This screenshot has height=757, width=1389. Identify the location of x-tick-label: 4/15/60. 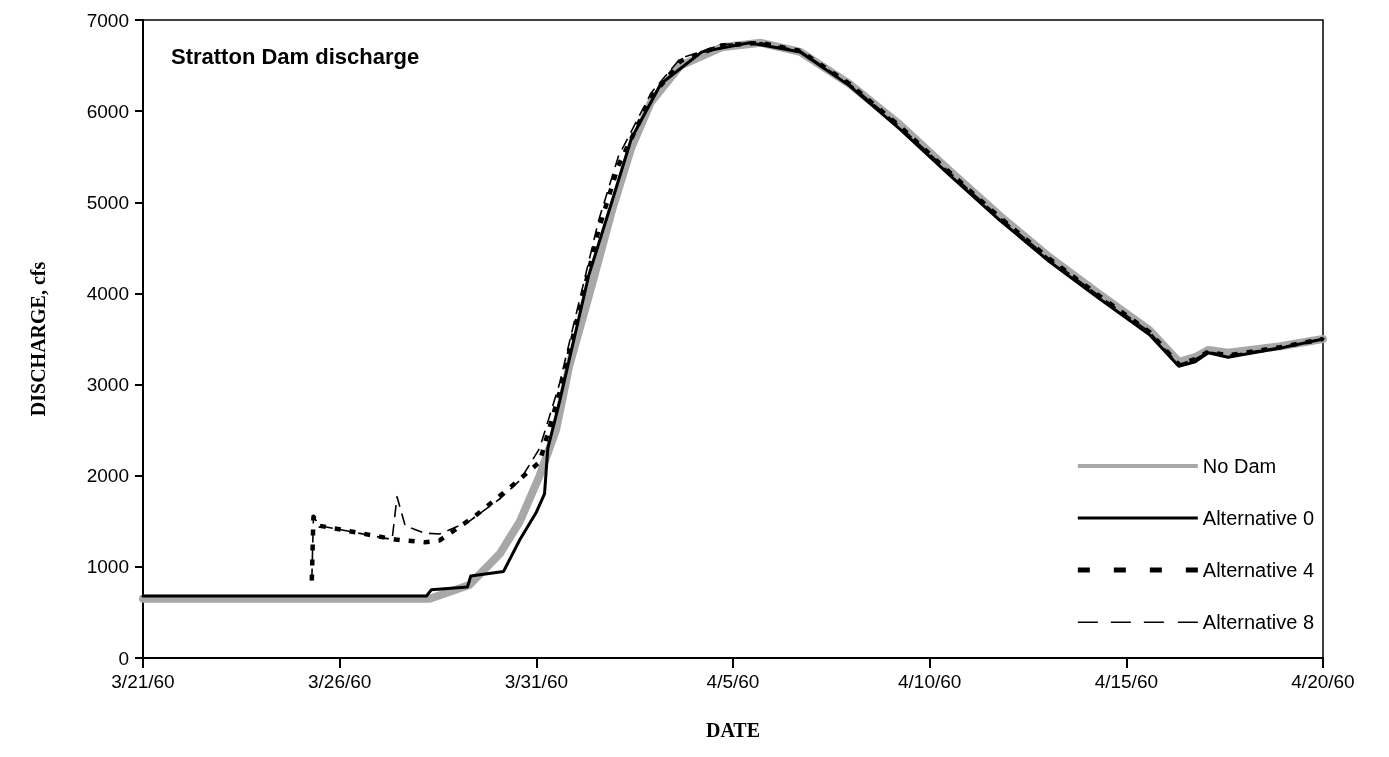
(1126, 681).